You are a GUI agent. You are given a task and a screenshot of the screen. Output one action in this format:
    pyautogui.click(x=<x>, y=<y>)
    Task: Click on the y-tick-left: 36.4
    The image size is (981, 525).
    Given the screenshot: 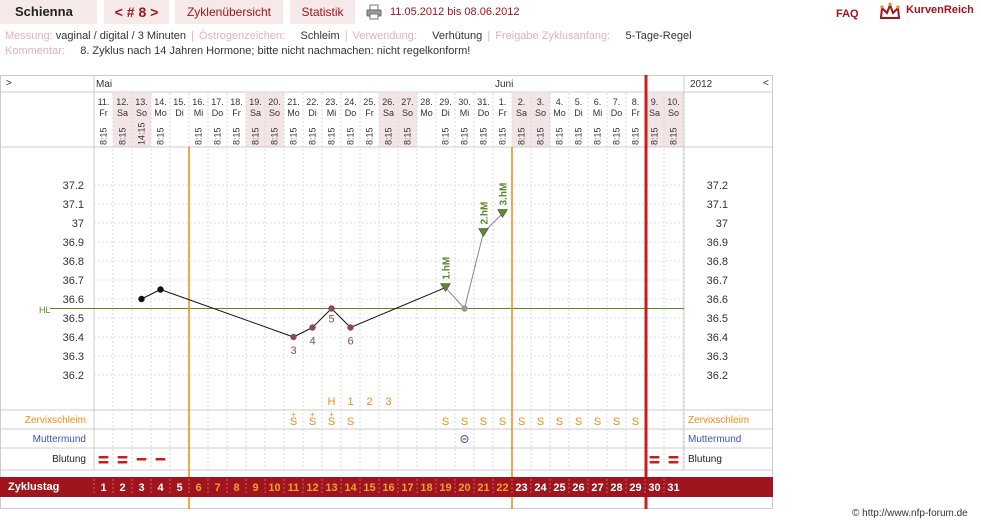 What is the action you would take?
    pyautogui.click(x=73, y=338)
    